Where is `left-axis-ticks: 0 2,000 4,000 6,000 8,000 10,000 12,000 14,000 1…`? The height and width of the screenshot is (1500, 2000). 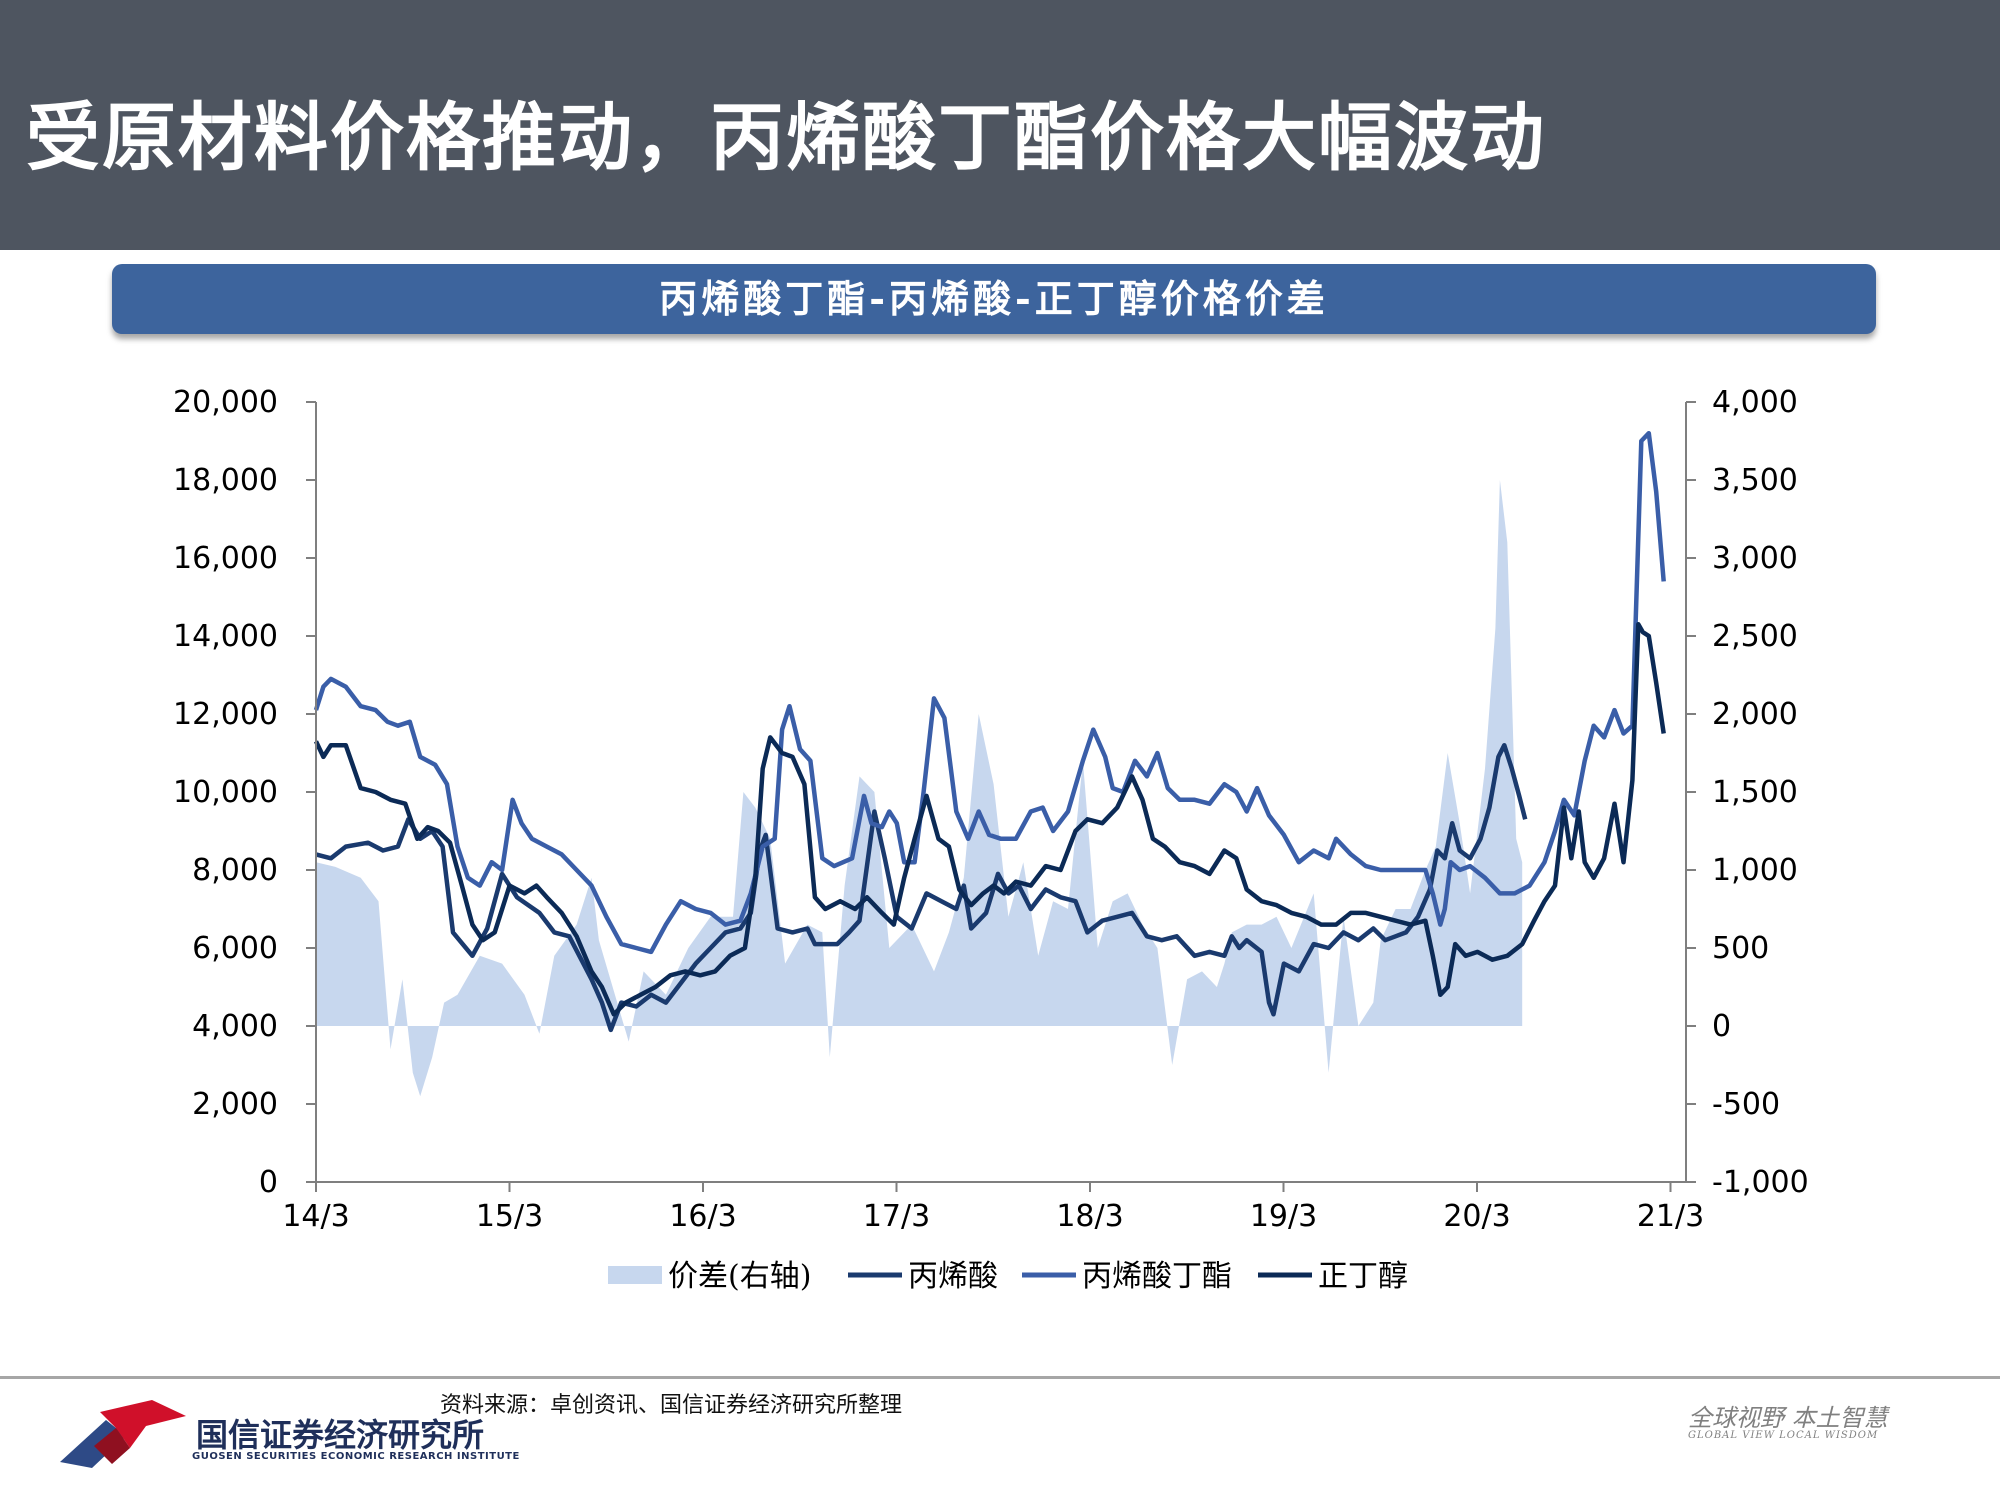 left-axis-ticks: 0 2,000 4,000 6,000 8,000 10,000 12,000 14,000 1… is located at coordinates (244, 792).